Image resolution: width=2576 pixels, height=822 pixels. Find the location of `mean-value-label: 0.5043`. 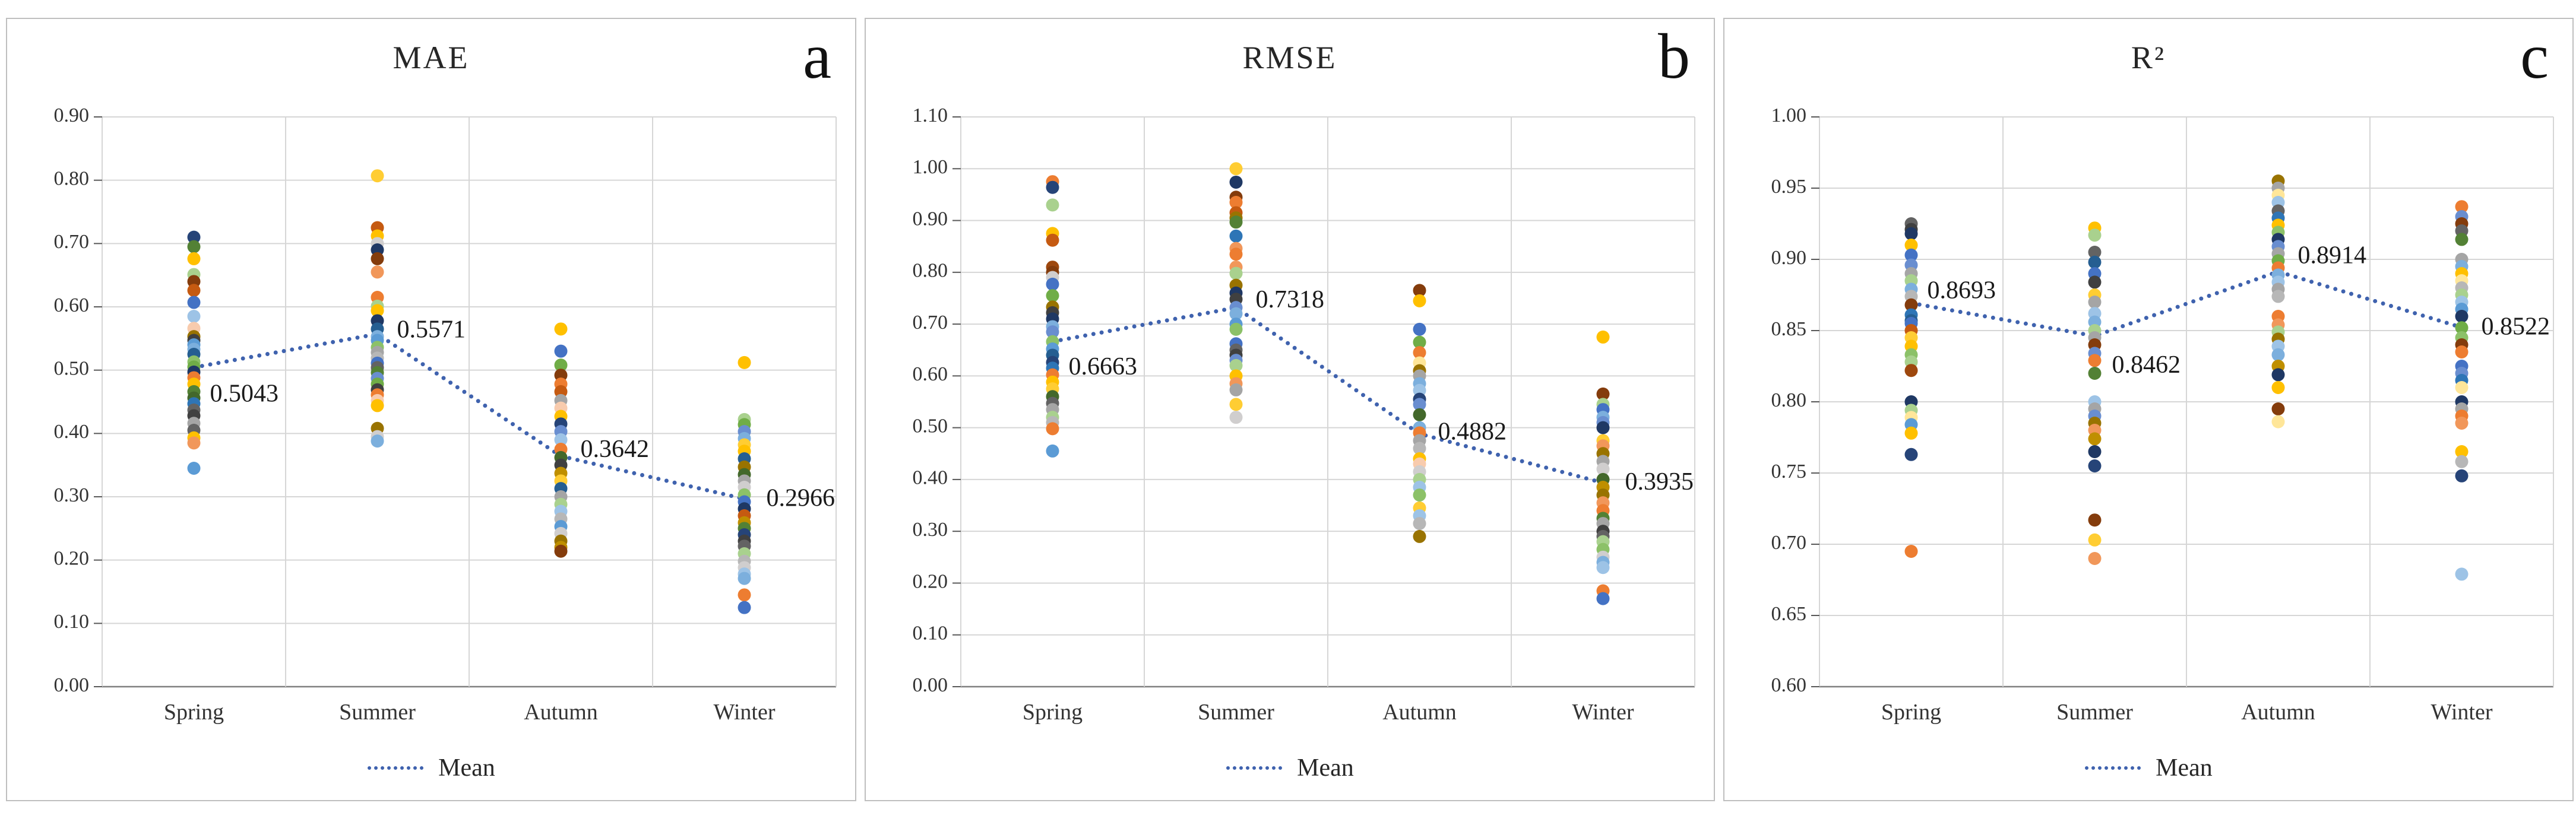

mean-value-label: 0.5043 is located at coordinates (244, 394).